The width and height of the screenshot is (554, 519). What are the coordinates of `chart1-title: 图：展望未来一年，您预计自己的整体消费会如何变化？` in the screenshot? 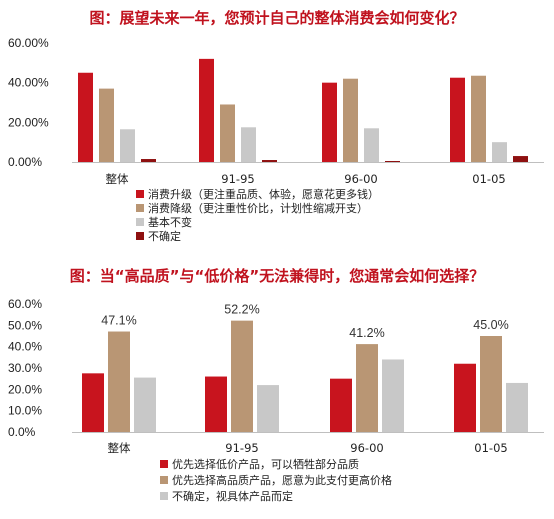 It's located at (277, 18).